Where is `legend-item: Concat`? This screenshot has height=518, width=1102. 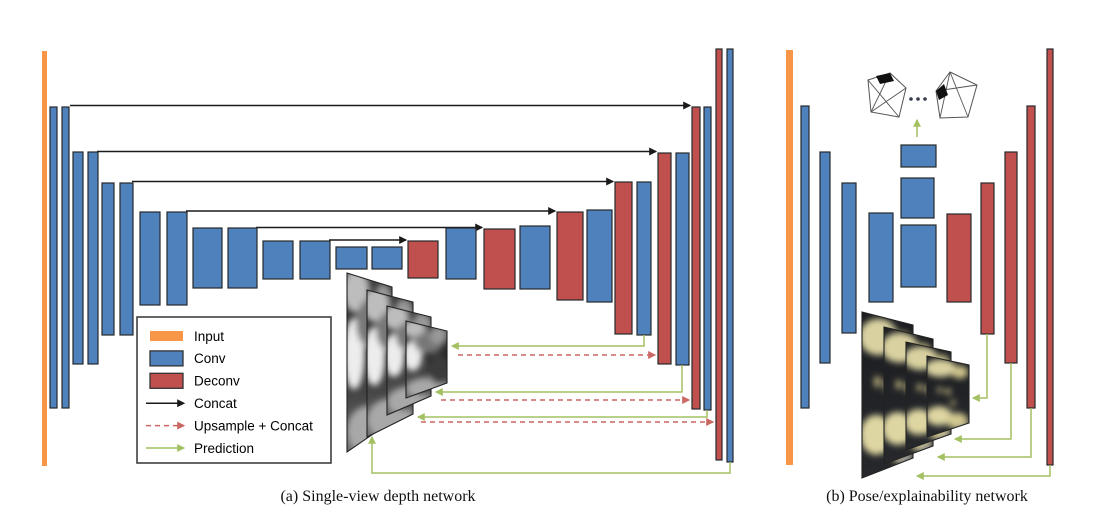
legend-item: Concat is located at coordinates (191, 403).